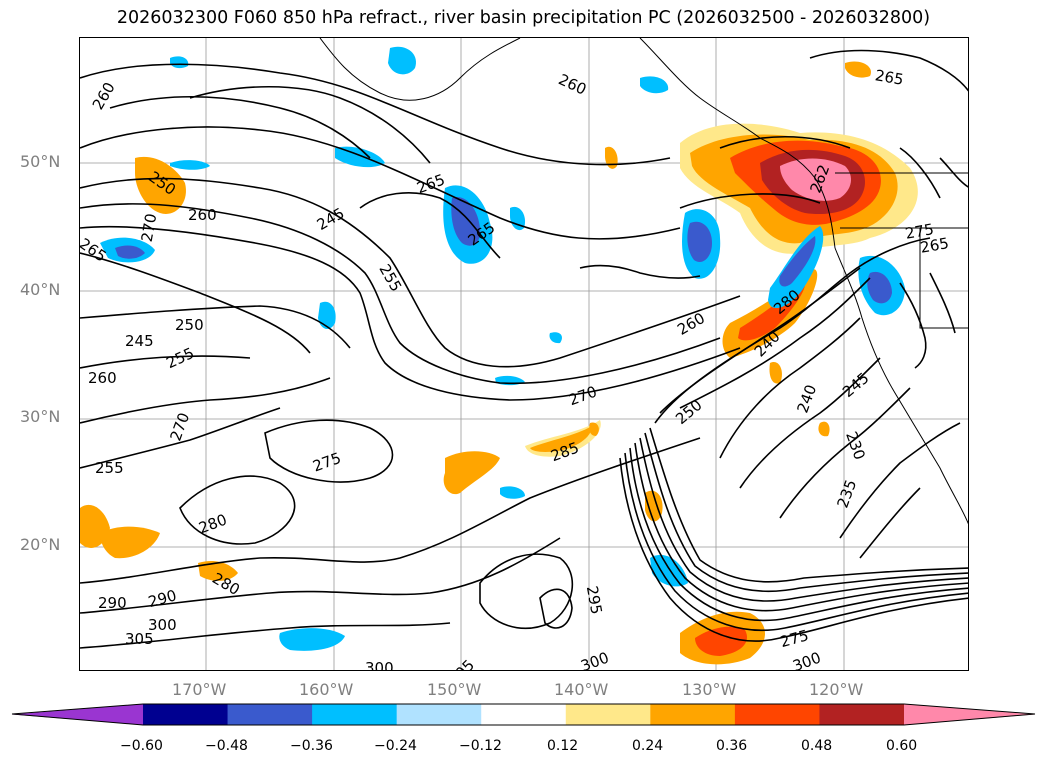 The width and height of the screenshot is (1047, 765). I want to click on lon-label-170w: 170°W, so click(199, 689).